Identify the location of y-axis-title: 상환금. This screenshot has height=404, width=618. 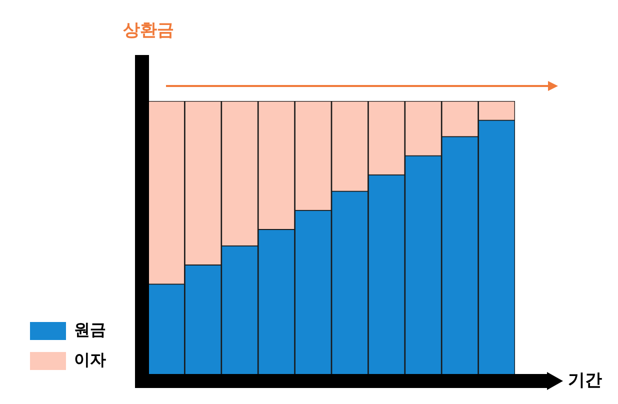
(148, 30).